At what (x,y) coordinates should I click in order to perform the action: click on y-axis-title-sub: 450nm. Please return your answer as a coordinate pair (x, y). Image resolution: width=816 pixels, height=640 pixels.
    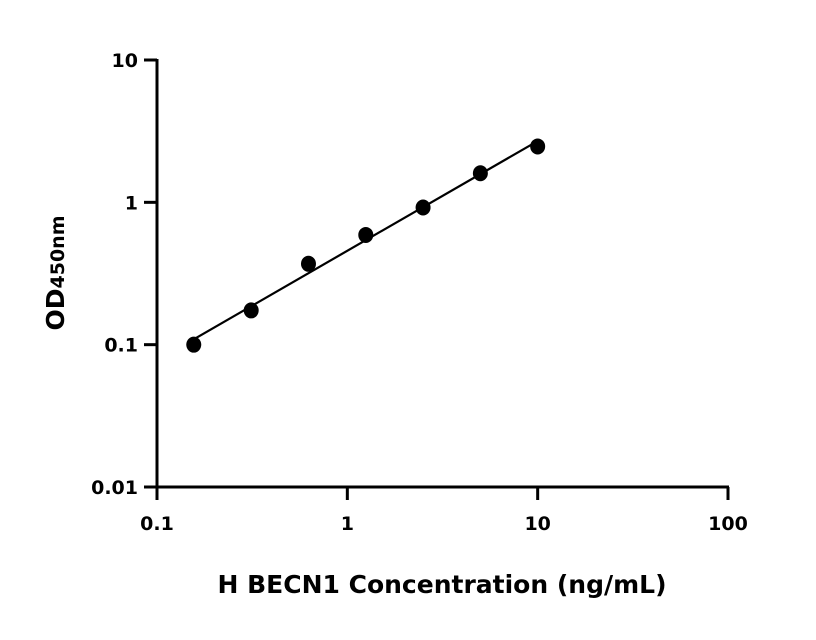
    Looking at the image, I should click on (58, 251).